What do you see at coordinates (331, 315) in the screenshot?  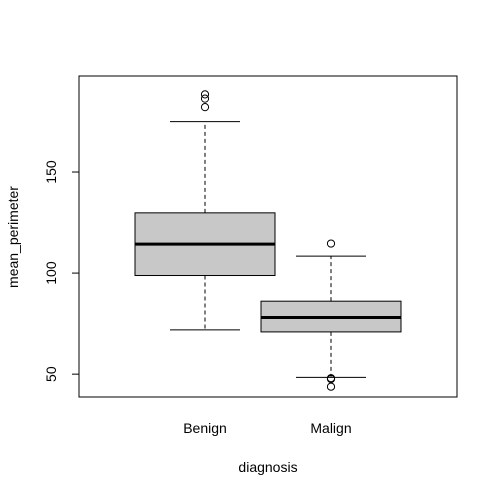 I see `box-group-malign` at bounding box center [331, 315].